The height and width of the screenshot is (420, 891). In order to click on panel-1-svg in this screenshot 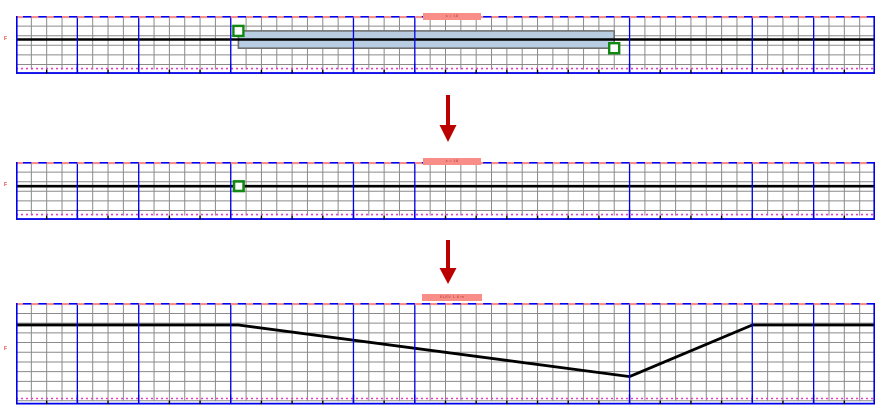, I will do `click(445, 45)`.